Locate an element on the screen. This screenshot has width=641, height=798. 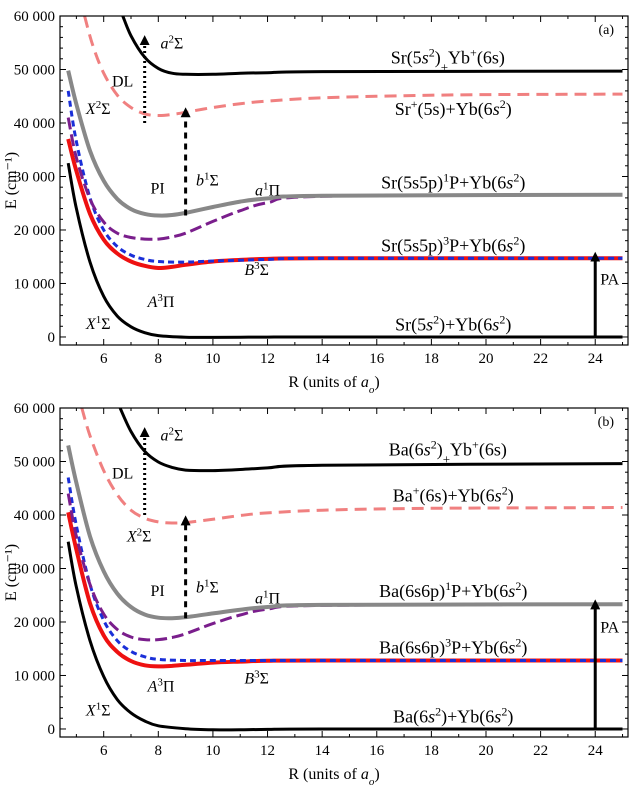
curve-annotation: Sr(5s5p)3P+Yb(6s2) is located at coordinates (453, 244).